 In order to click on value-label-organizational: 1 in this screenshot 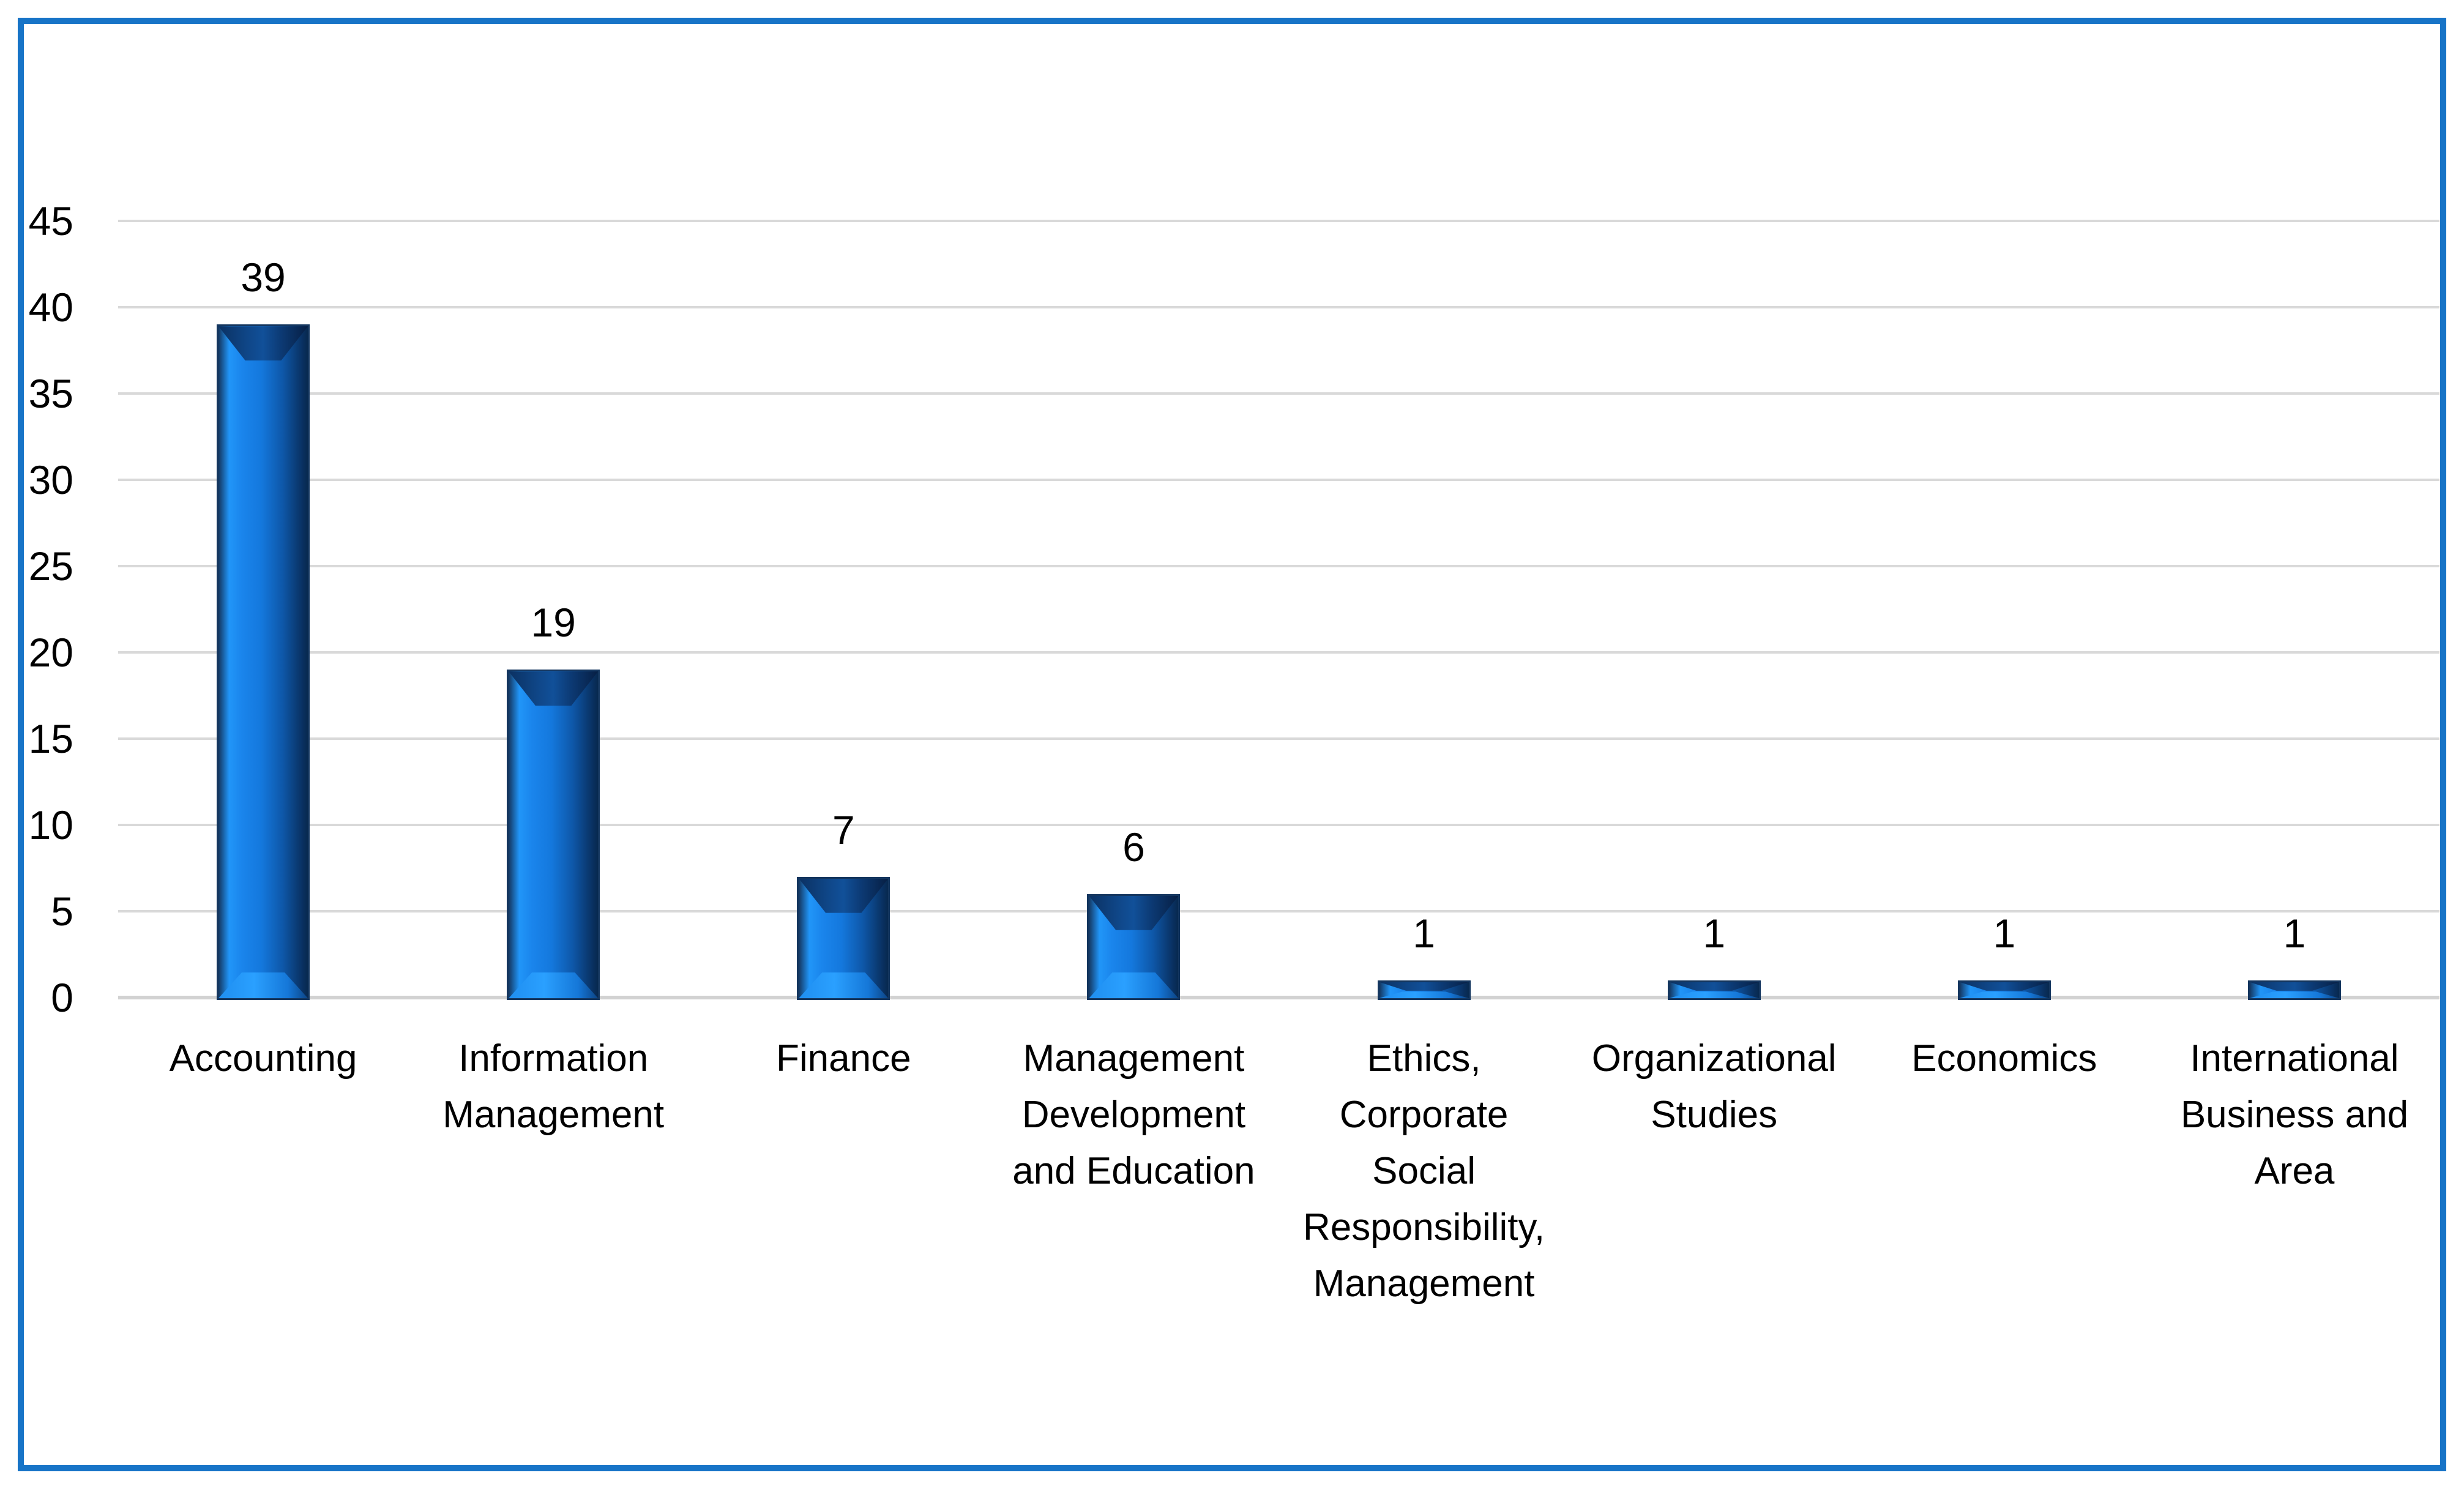, I will do `click(1714, 933)`.